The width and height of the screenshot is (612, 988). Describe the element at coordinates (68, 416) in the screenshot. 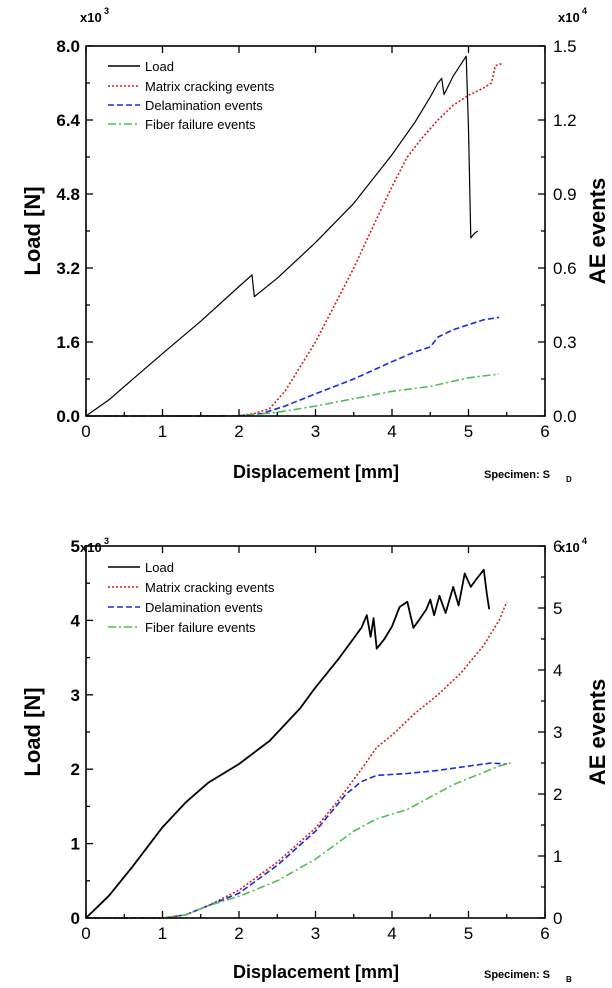

I see `y-tick-label-top: 0.0` at that location.